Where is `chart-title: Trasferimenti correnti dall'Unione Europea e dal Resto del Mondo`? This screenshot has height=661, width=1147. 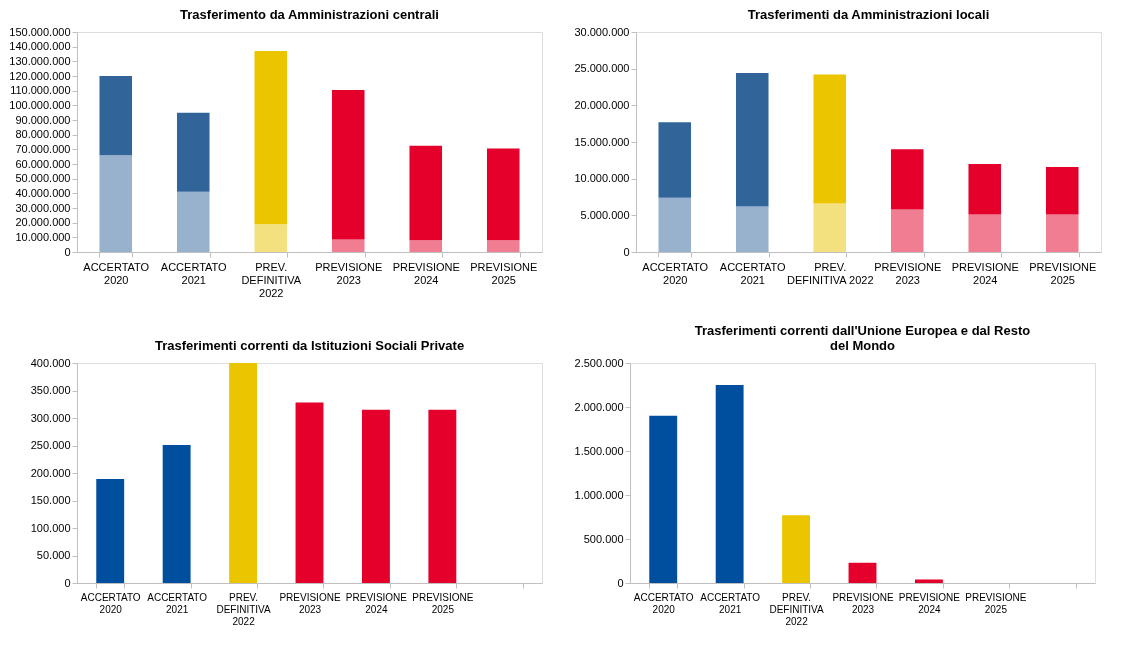 chart-title: Trasferimenti correnti dall'Unione Europea e dal Resto del Mondo is located at coordinates (862, 338).